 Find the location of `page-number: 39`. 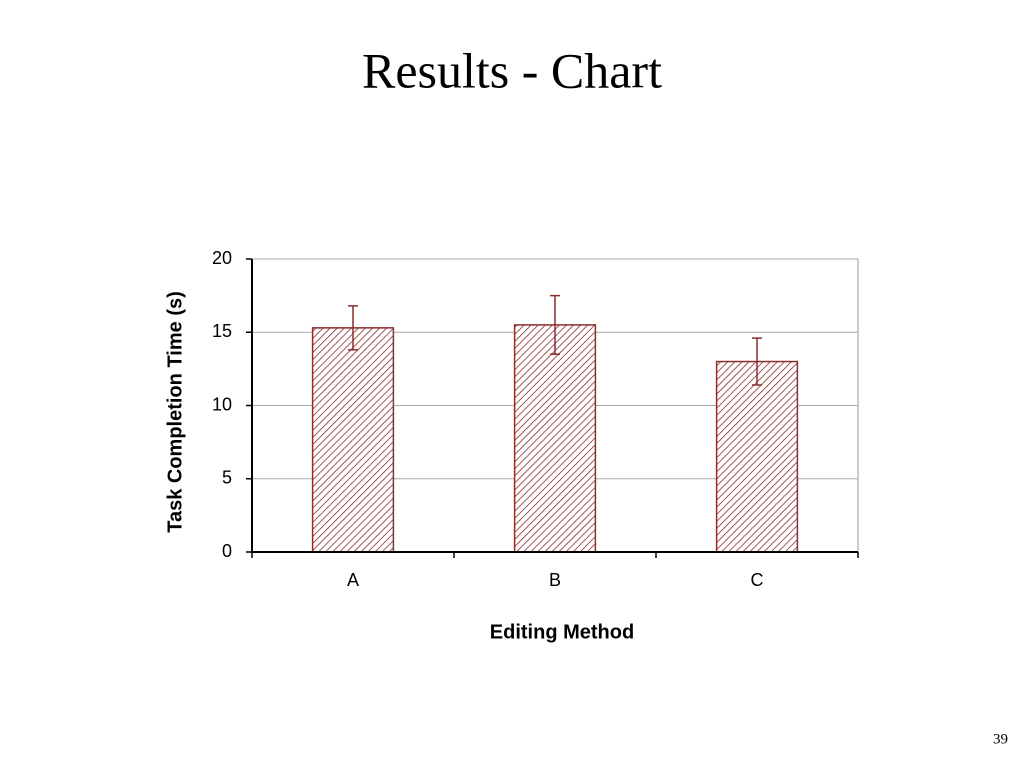

page-number: 39 is located at coordinates (1000, 739).